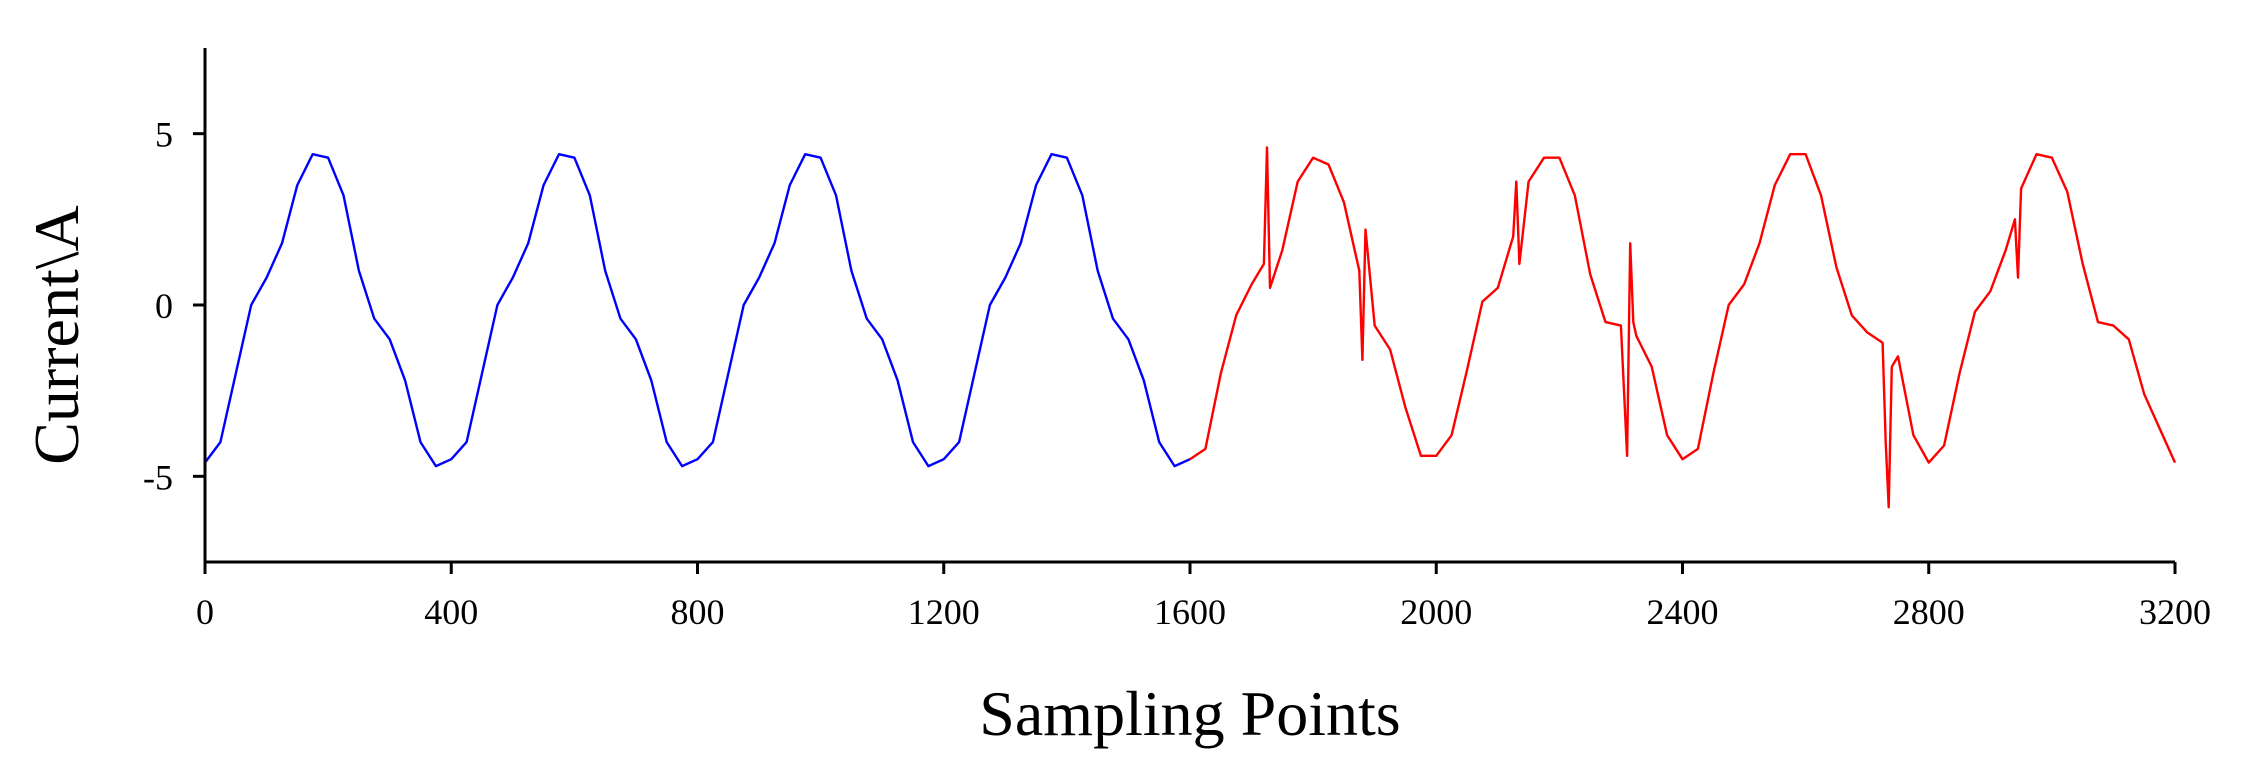 The width and height of the screenshot is (2259, 780). What do you see at coordinates (1683, 612) in the screenshot?
I see `x-tick-label: 2400` at bounding box center [1683, 612].